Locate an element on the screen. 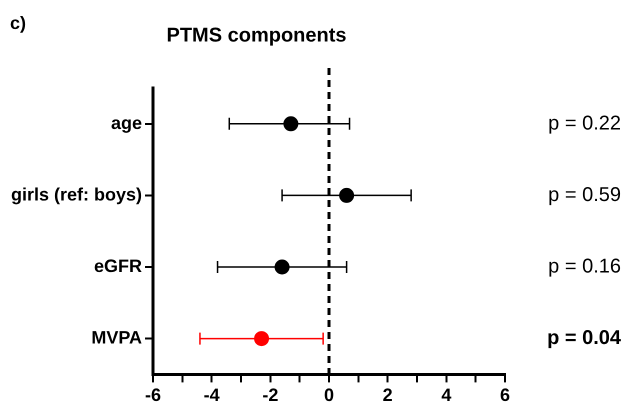 The image size is (633, 418). x-tick-label: -2 is located at coordinates (270, 395).